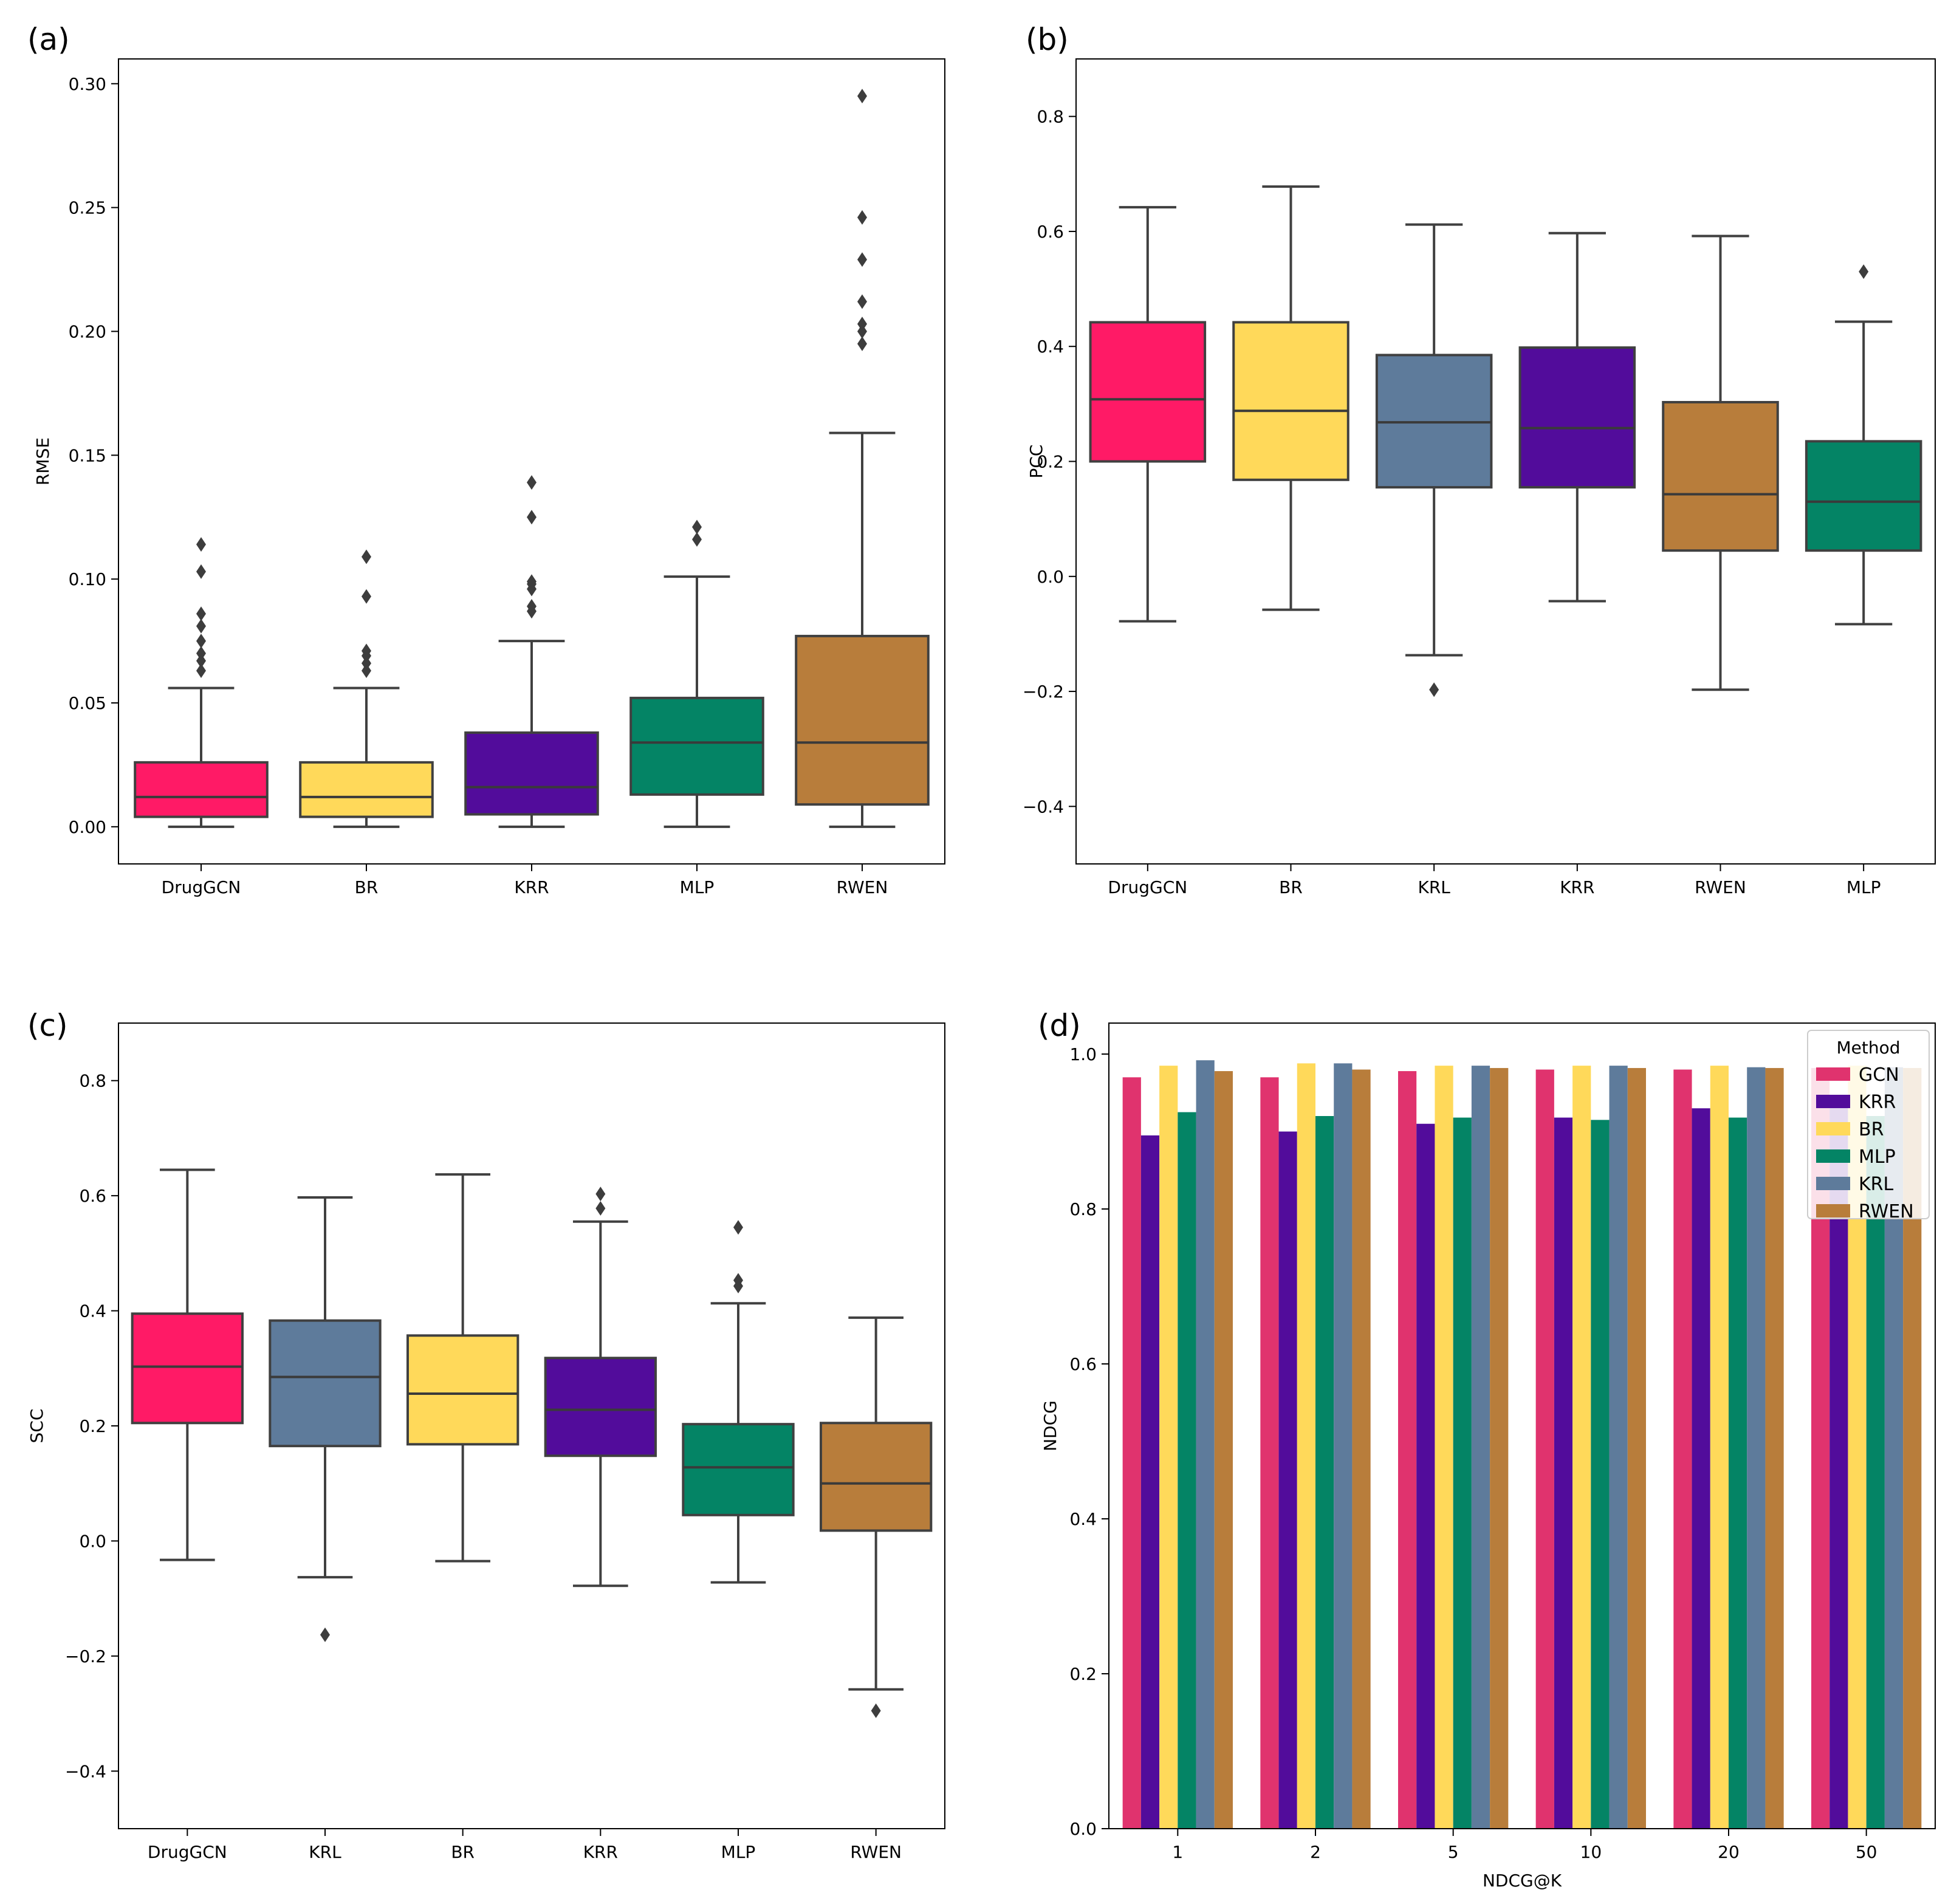 This screenshot has width=1951, height=1904. Describe the element at coordinates (87, 827) in the screenshot. I see `y-tick-label: 0.00` at that location.